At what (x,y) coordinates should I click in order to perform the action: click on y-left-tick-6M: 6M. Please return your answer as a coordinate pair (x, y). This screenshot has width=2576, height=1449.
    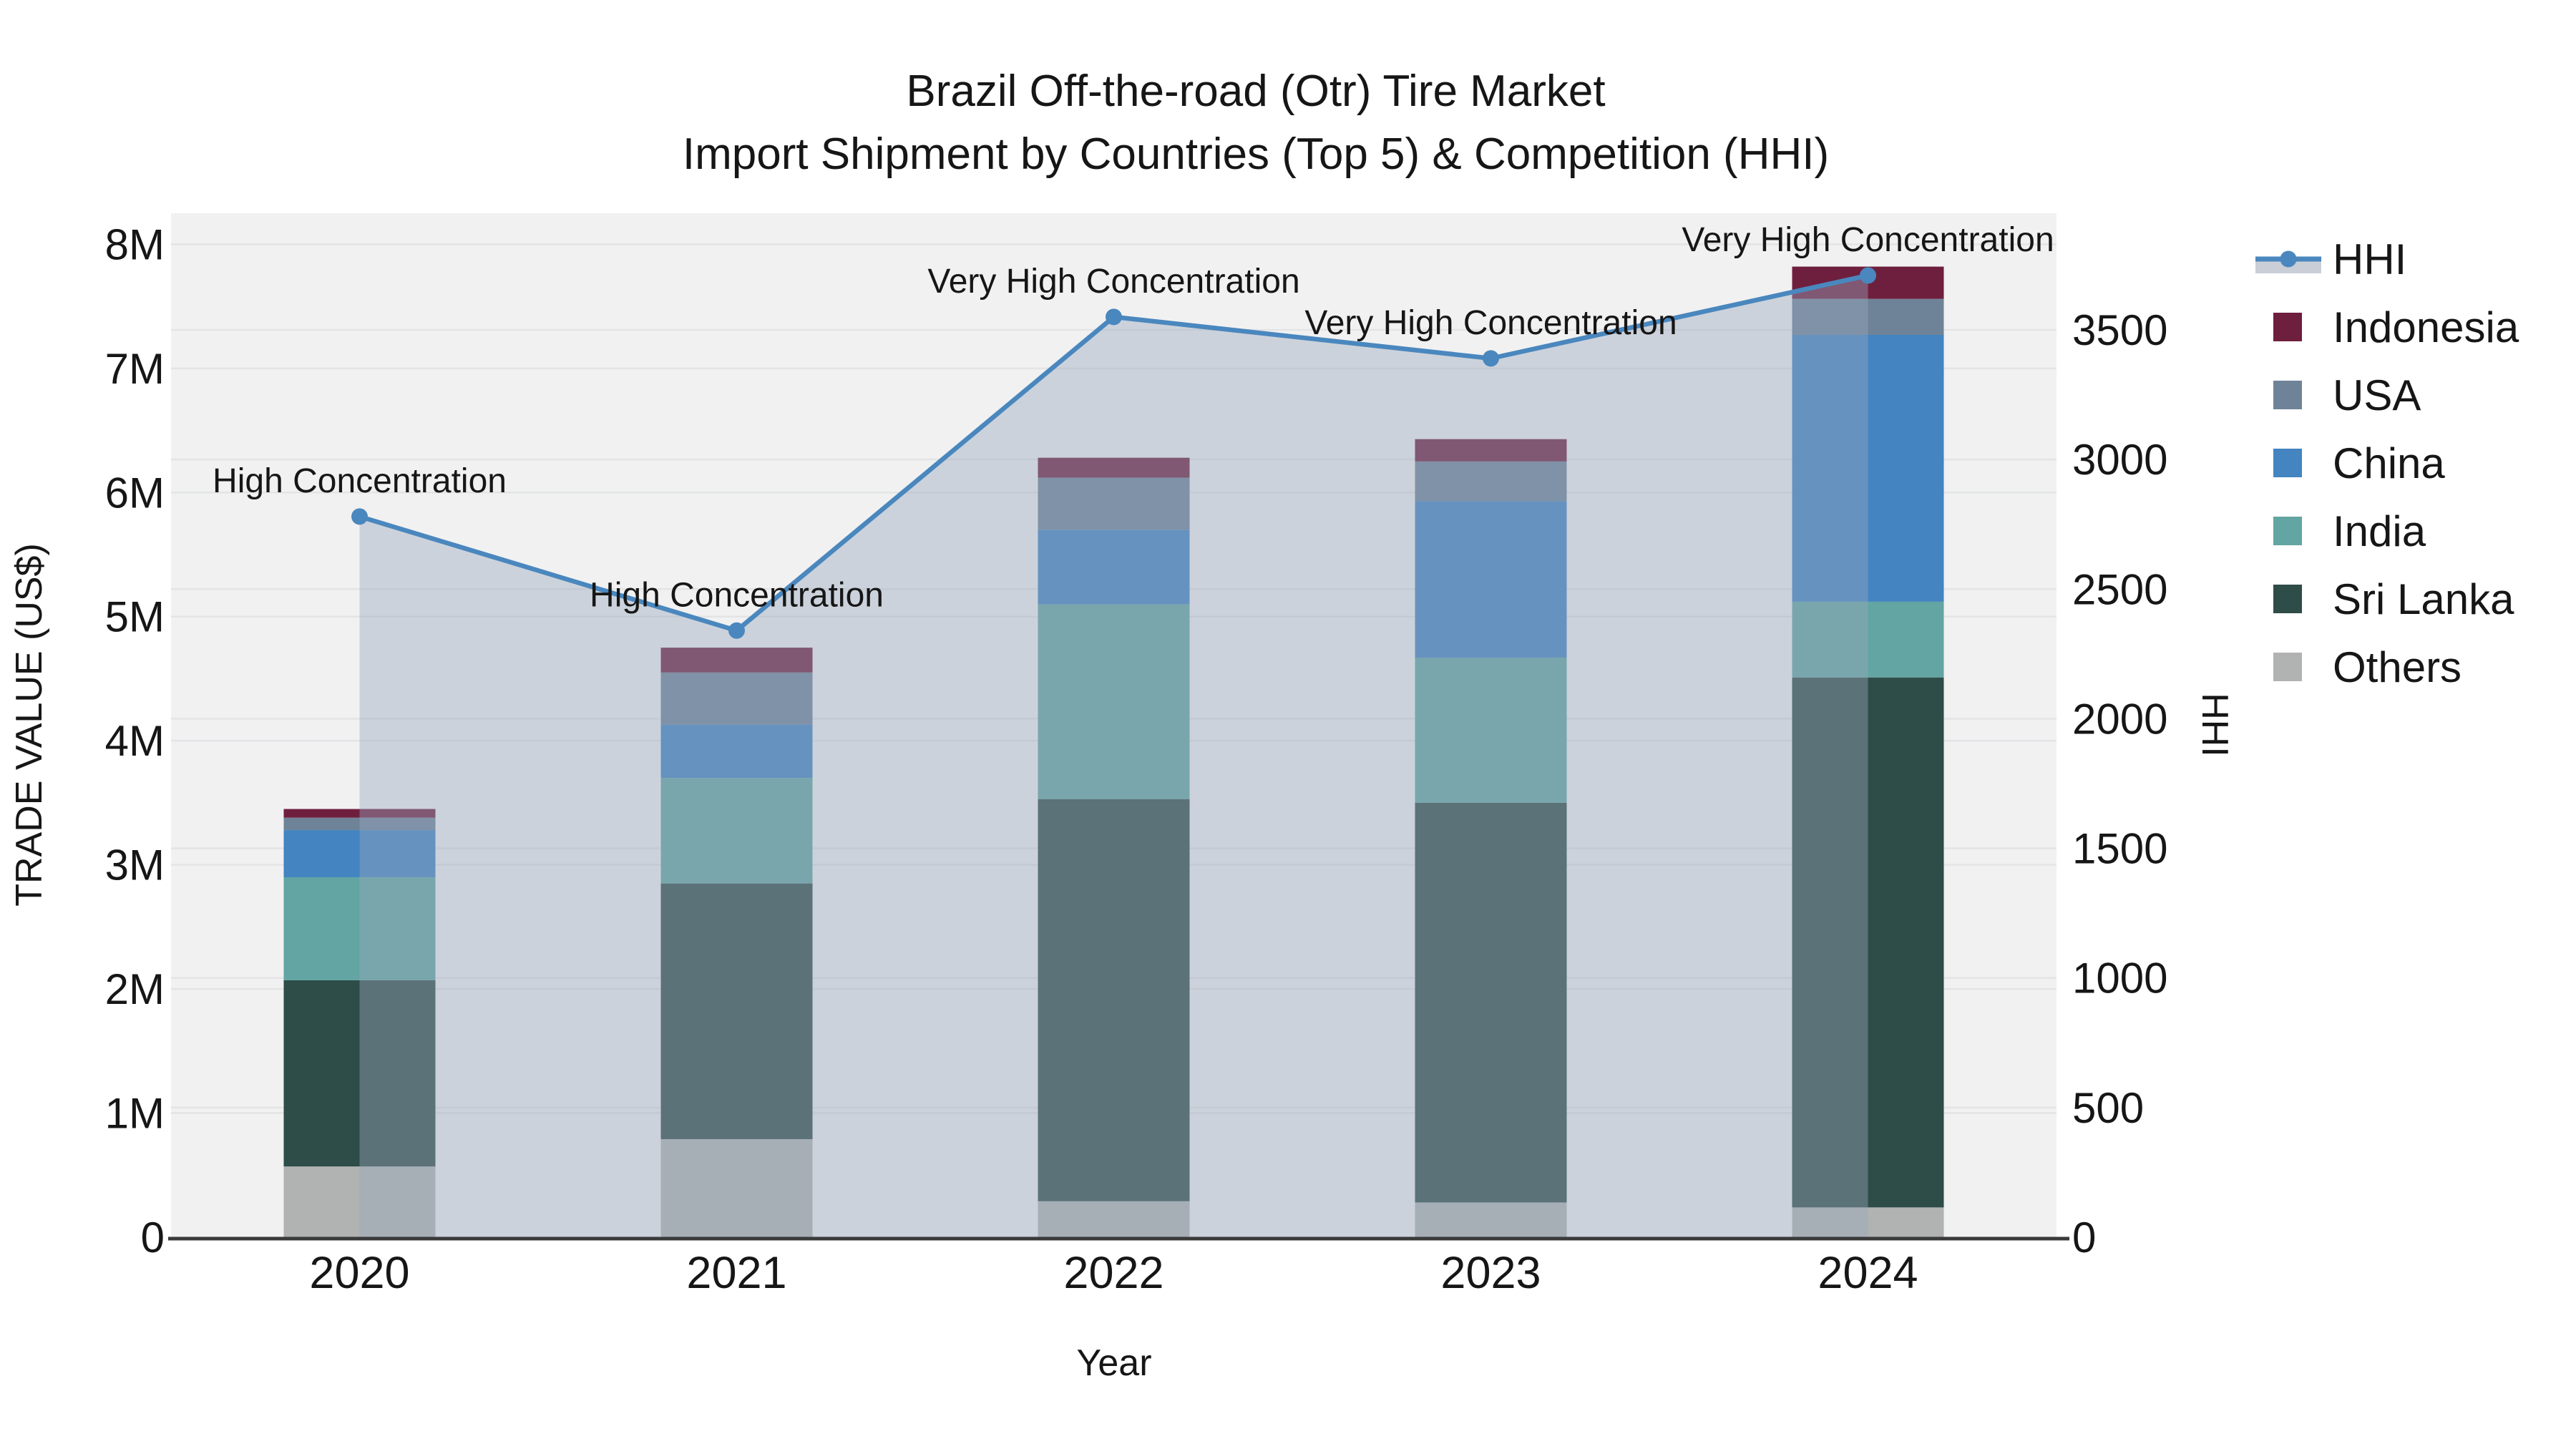
    Looking at the image, I should click on (135, 493).